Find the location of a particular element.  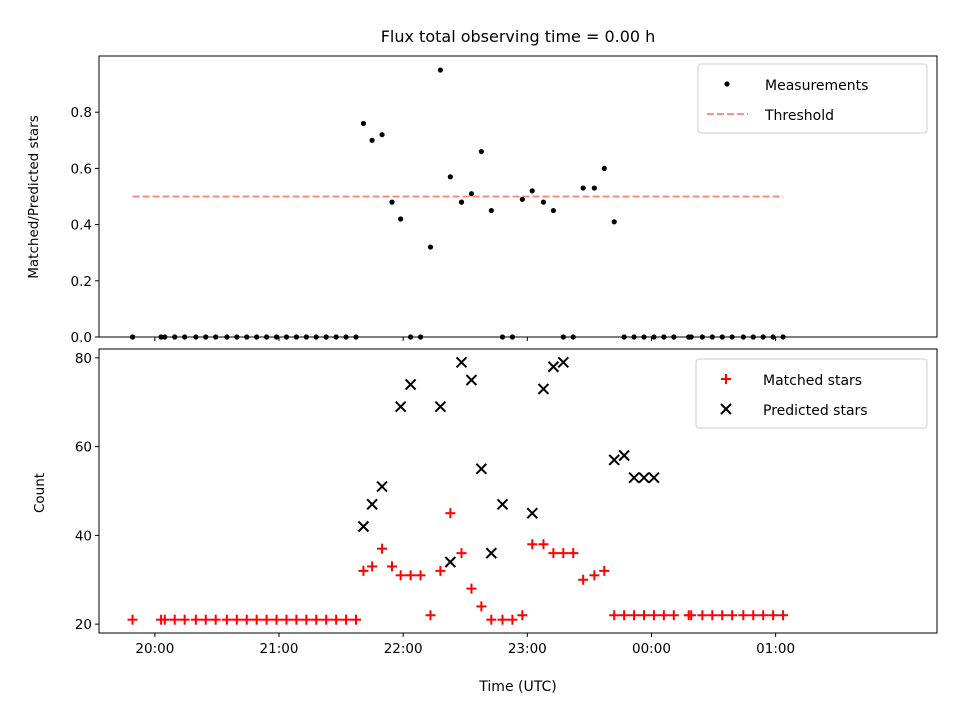

x-tick-label: 21:00 is located at coordinates (279, 649).